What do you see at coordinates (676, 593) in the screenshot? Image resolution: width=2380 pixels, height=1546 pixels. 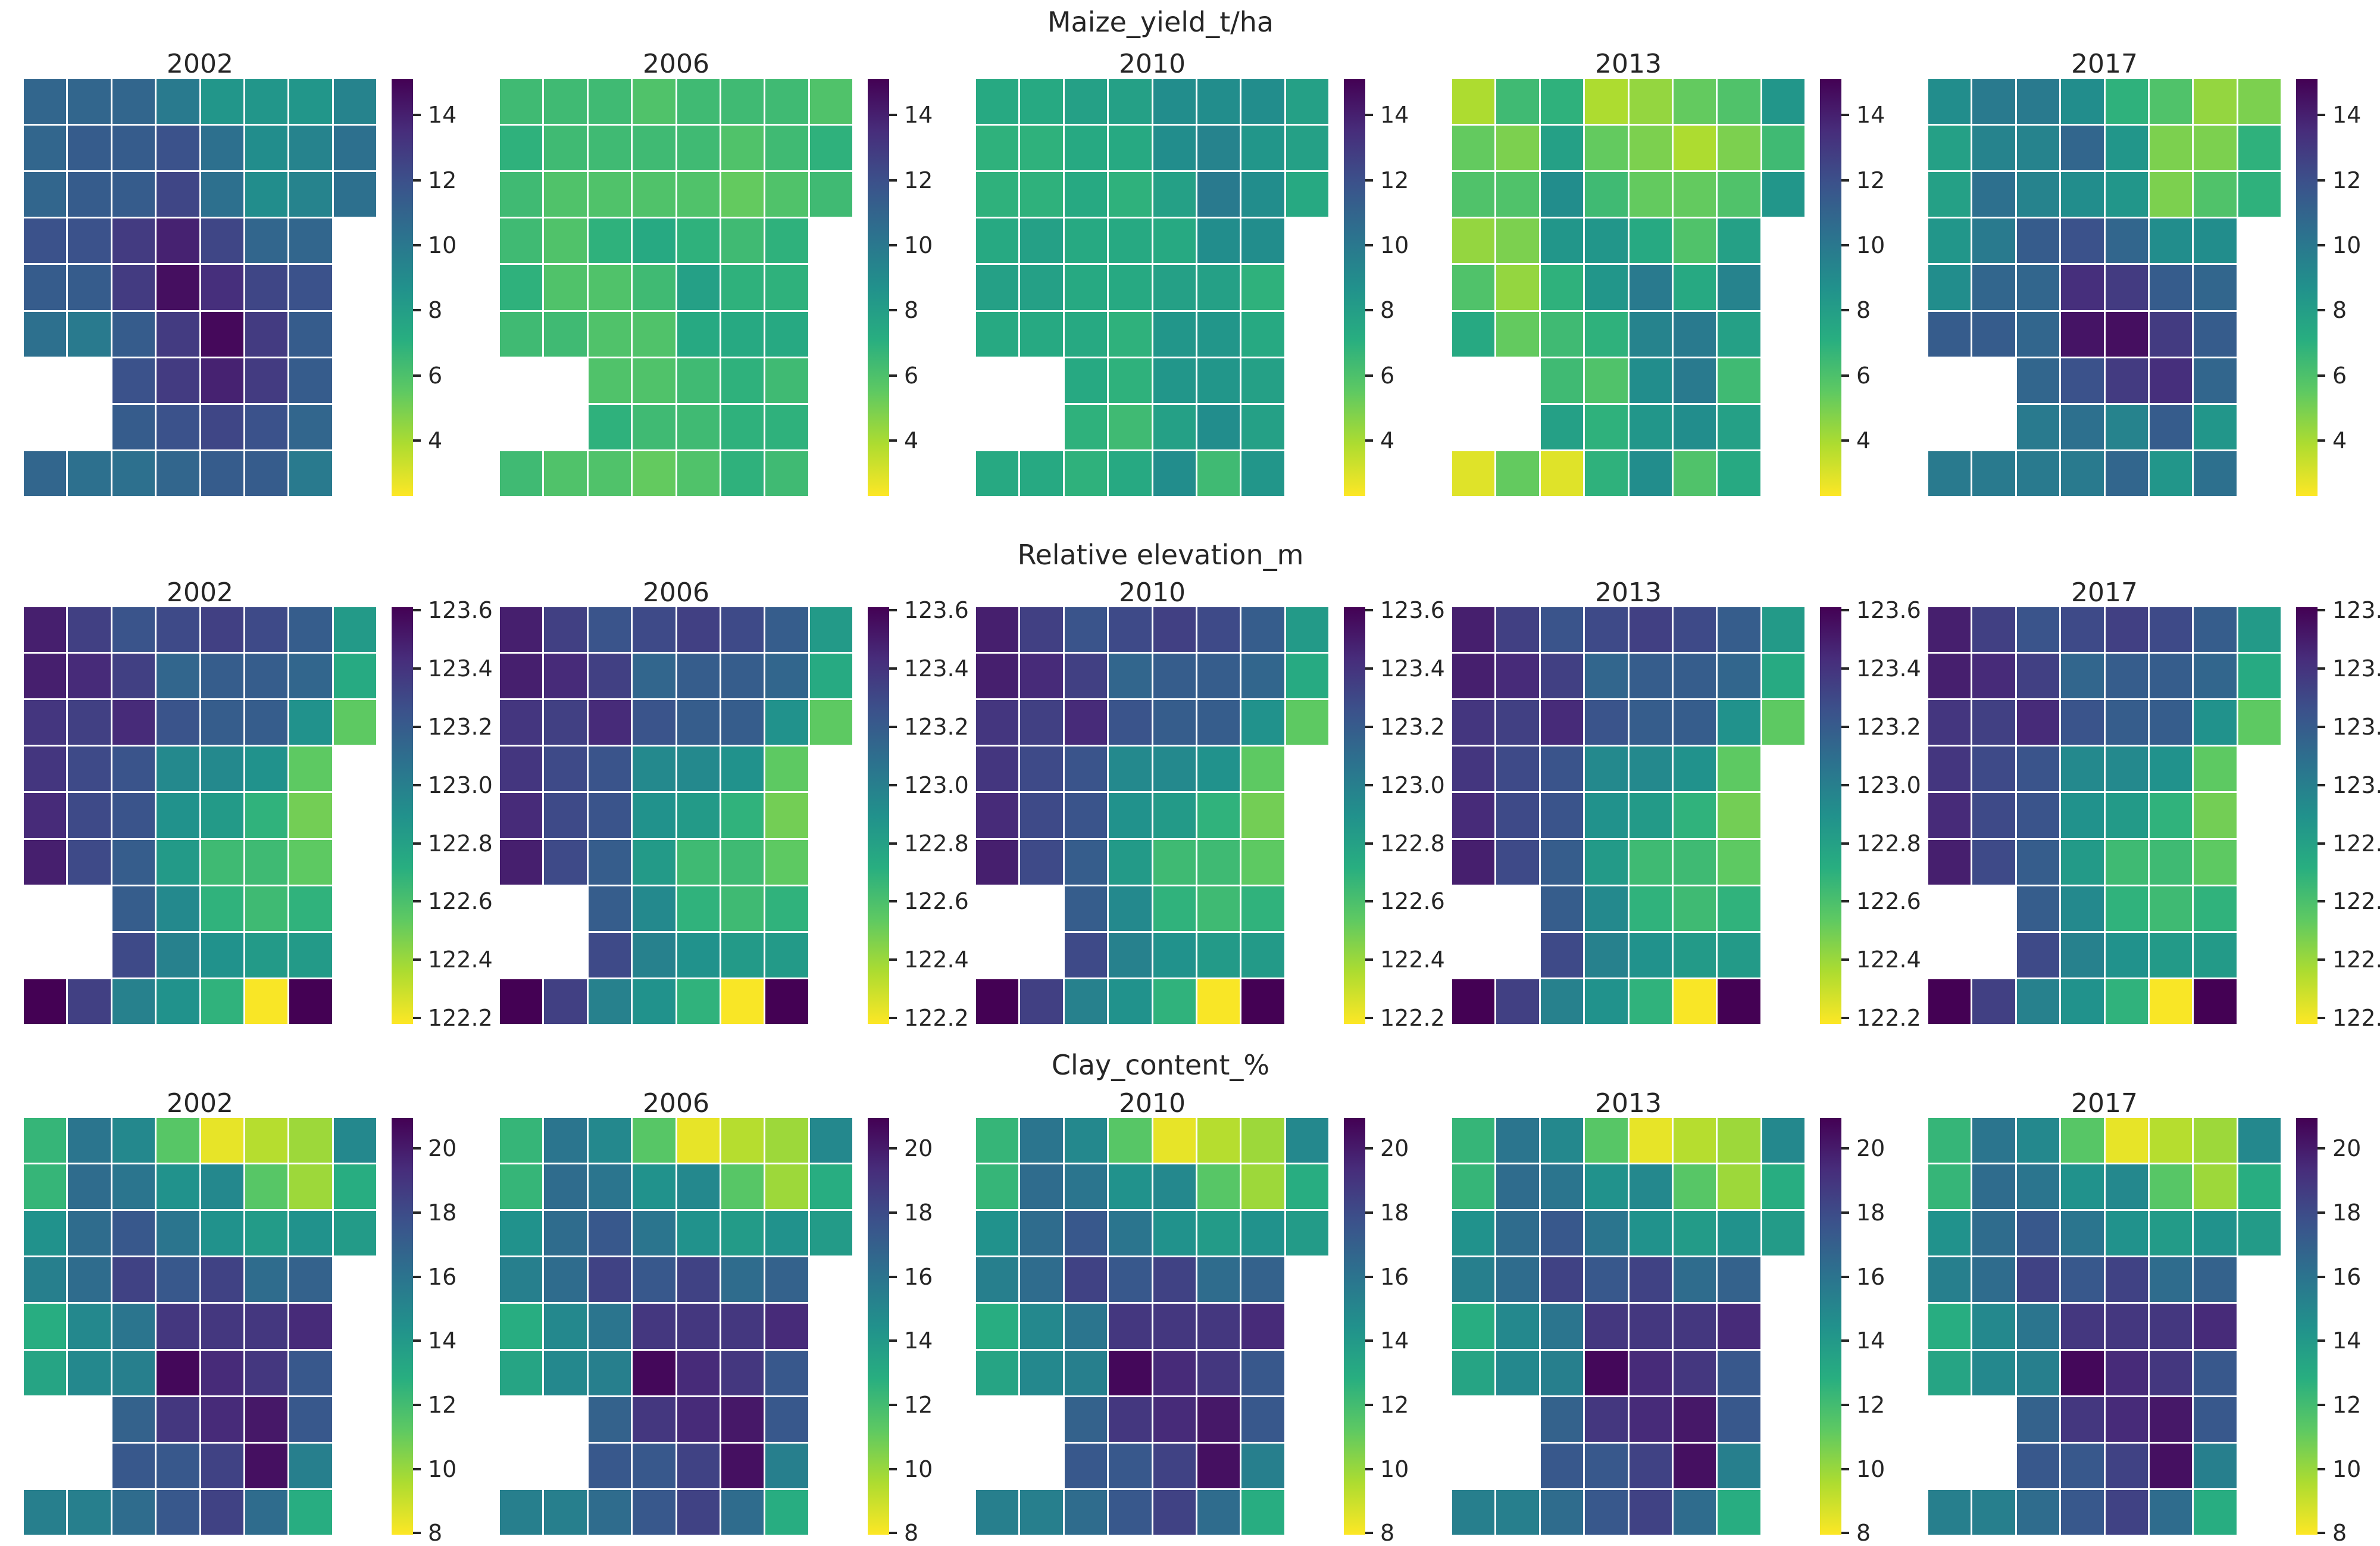 I see `panel-year-title: 2006` at bounding box center [676, 593].